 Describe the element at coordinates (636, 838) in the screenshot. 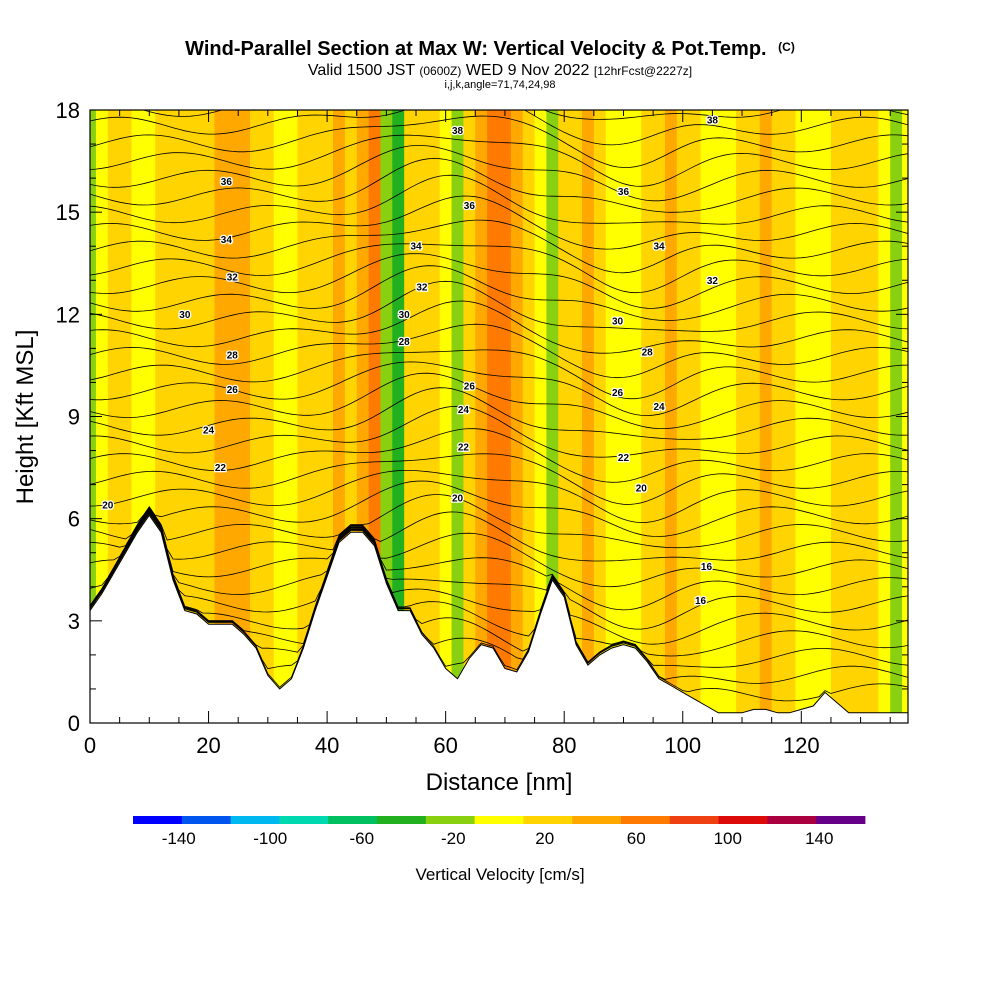

I see `colorbar-tick-label: 60` at that location.